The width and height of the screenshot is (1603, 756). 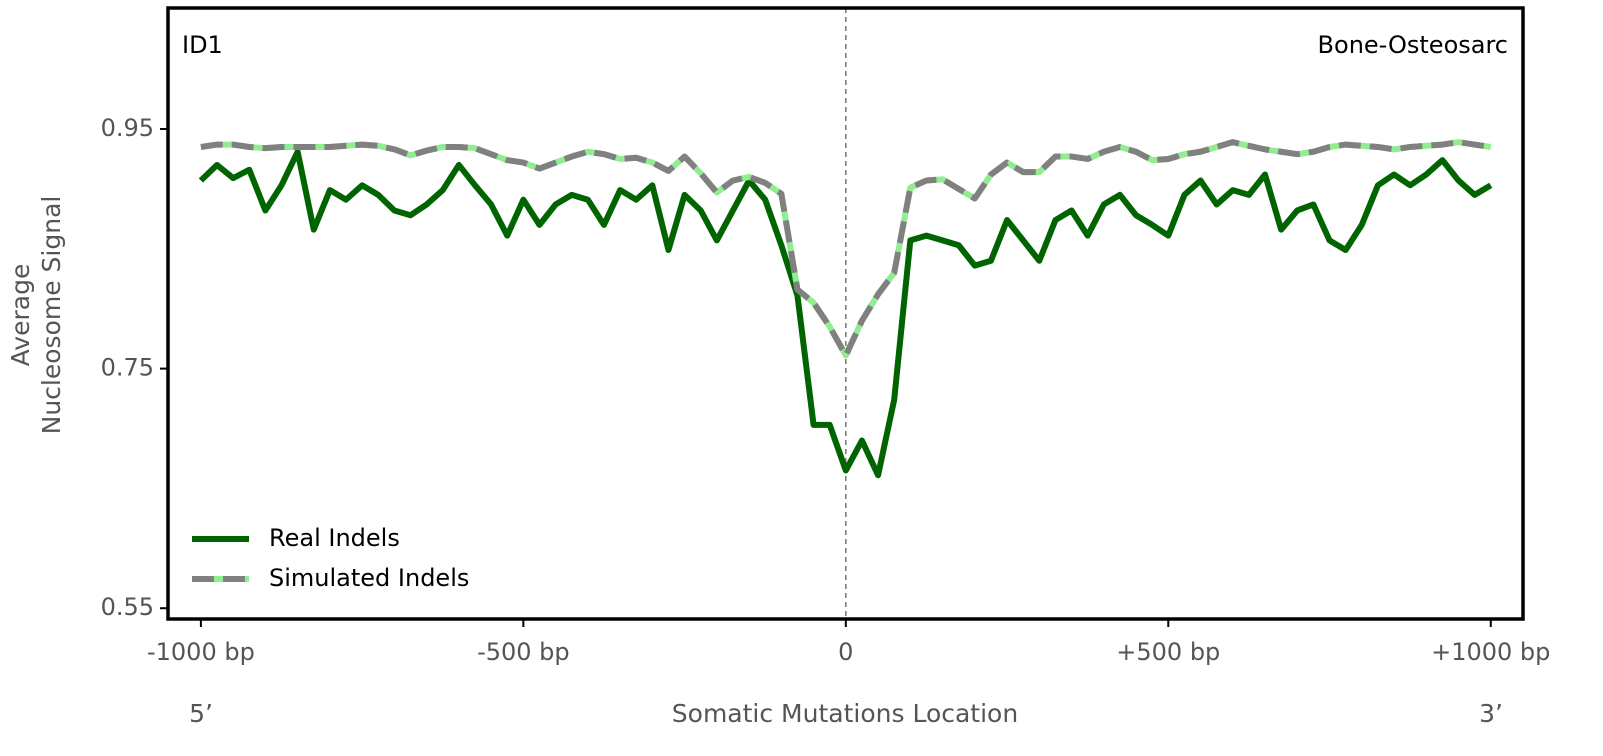 I want to click on y-tick-label: 0.75, so click(x=127, y=368).